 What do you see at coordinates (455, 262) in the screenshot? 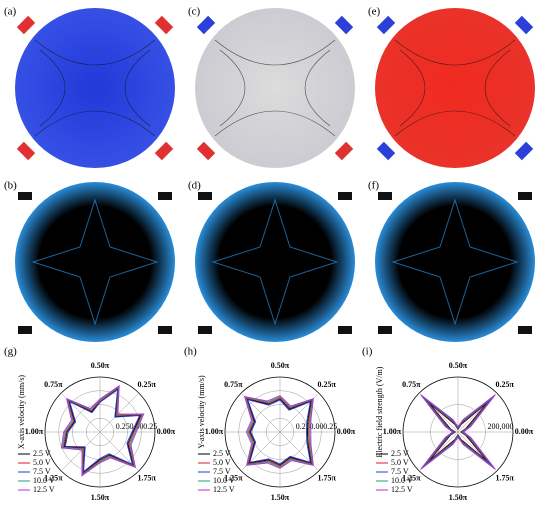
I see `panel-f-flow` at bounding box center [455, 262].